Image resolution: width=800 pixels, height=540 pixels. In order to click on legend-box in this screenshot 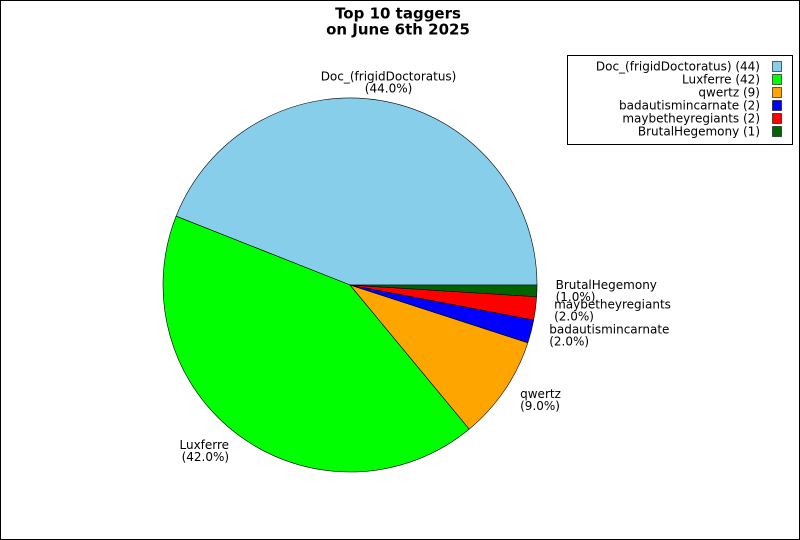, I will do `click(680, 100)`.